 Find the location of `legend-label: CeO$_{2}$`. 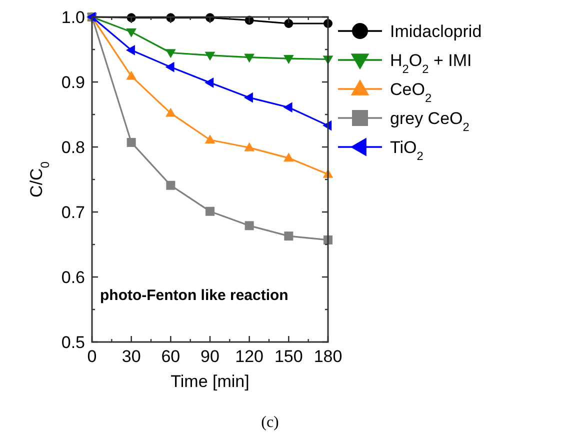

legend-label: CeO$_{2}$ is located at coordinates (411, 92).